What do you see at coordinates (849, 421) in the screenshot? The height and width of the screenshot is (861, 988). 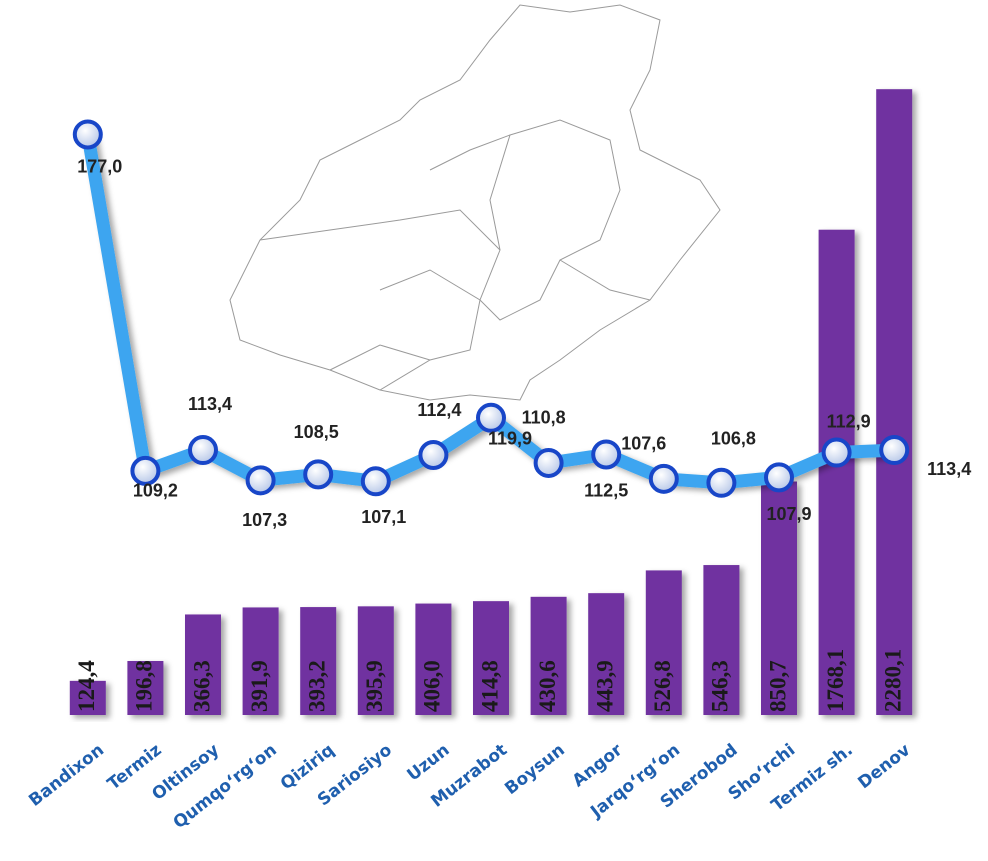 I see `line-value-label: 112,9` at bounding box center [849, 421].